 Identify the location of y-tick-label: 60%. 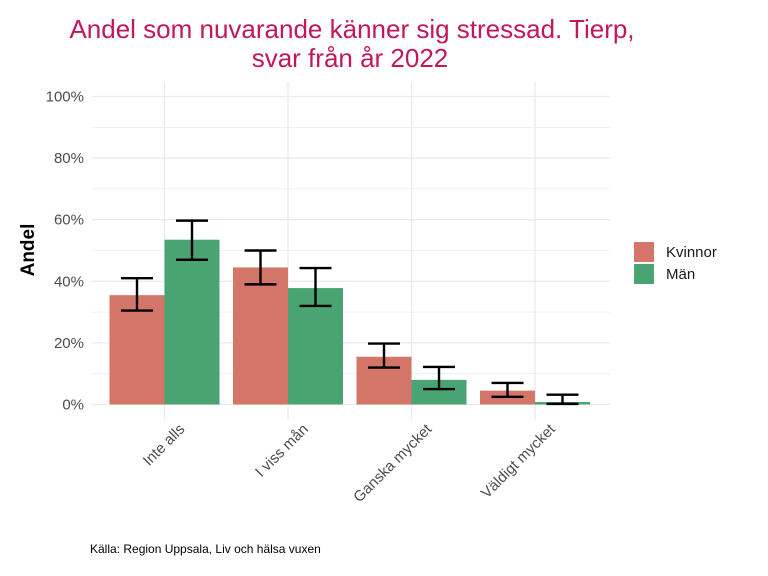
(69, 220).